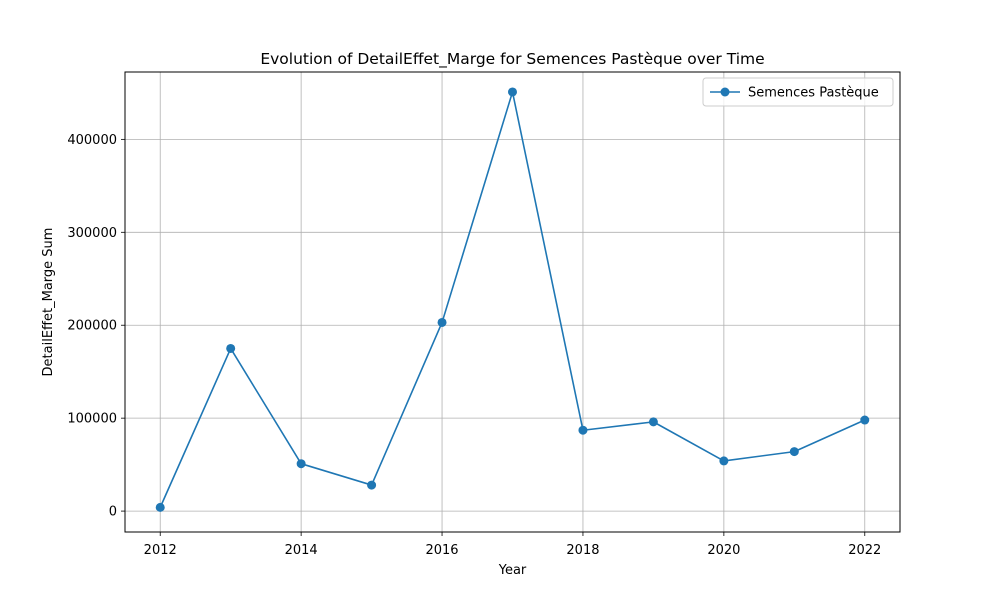  What do you see at coordinates (512, 570) in the screenshot?
I see `x-axis-label: Year` at bounding box center [512, 570].